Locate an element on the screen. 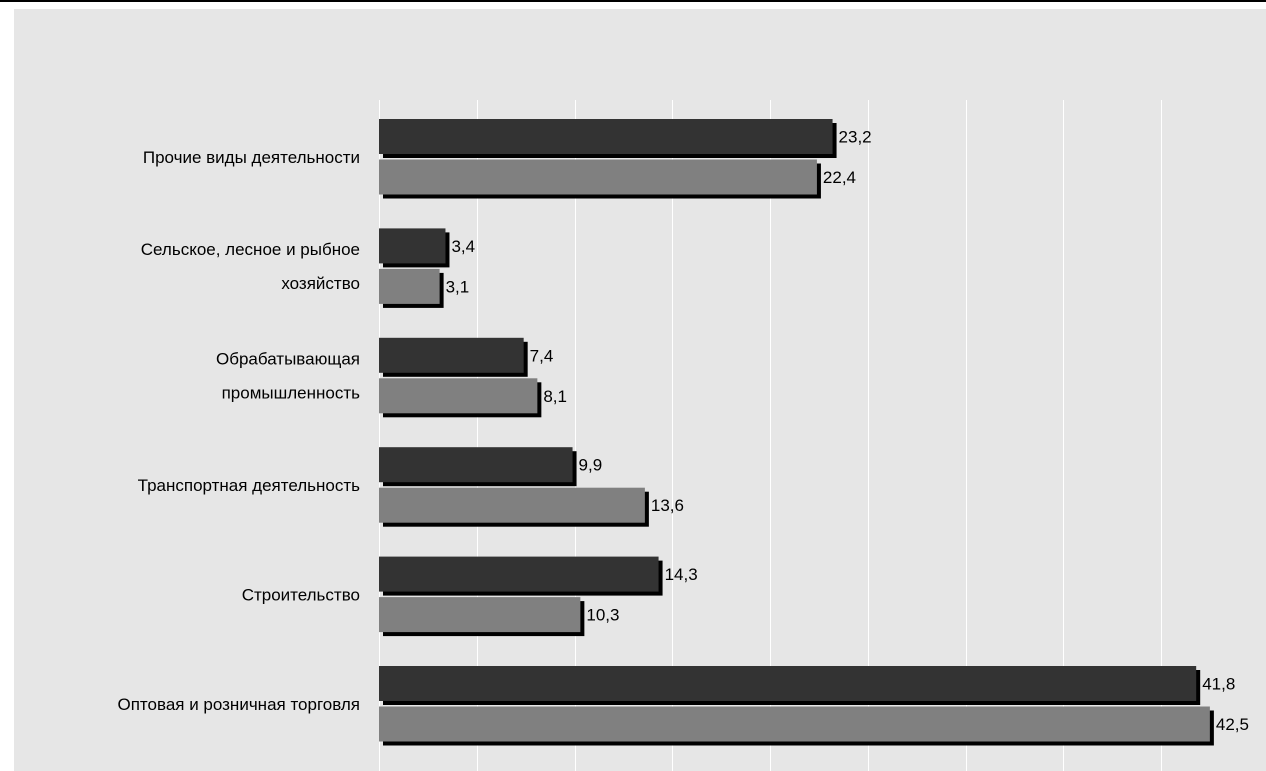 This screenshot has height=771, width=1266. category-label-1: Сельское, лесное и рыбное хозяйство is located at coordinates (250, 266).